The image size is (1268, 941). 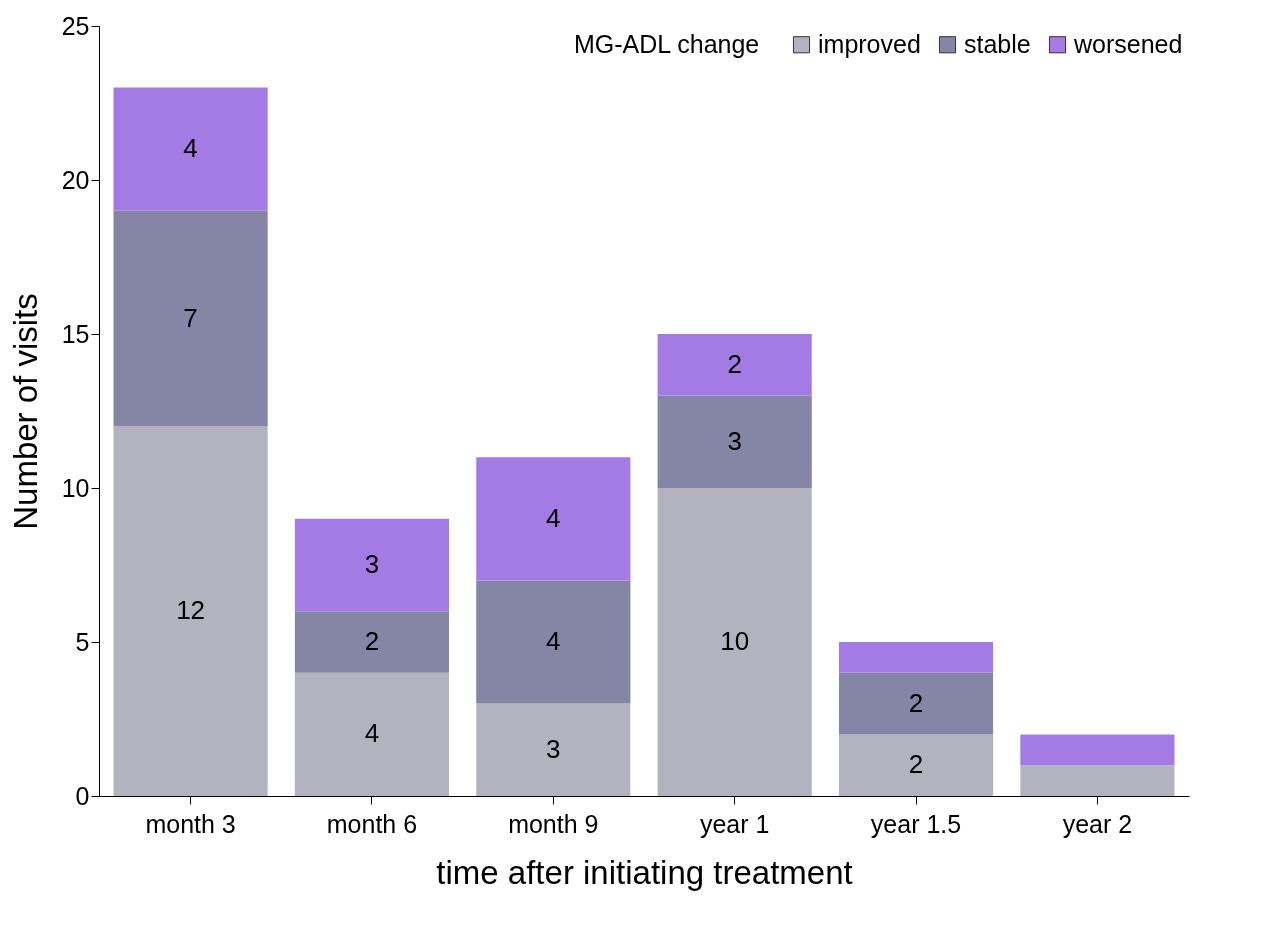 I want to click on x-tick-label: year 1.5, so click(x=916, y=823).